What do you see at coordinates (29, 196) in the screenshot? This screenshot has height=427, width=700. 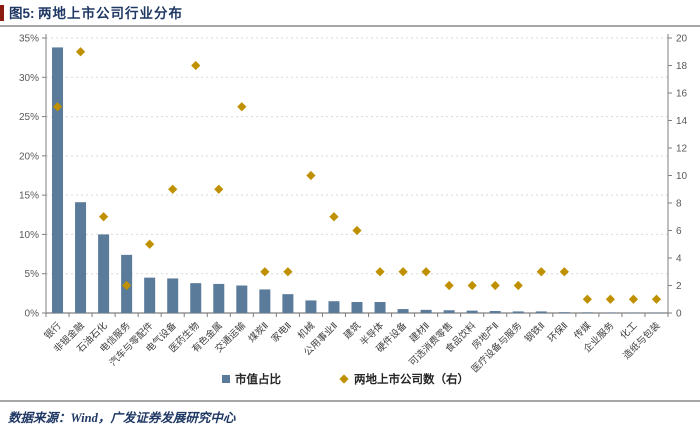 I see `left-axis-tick-label: 15%` at bounding box center [29, 196].